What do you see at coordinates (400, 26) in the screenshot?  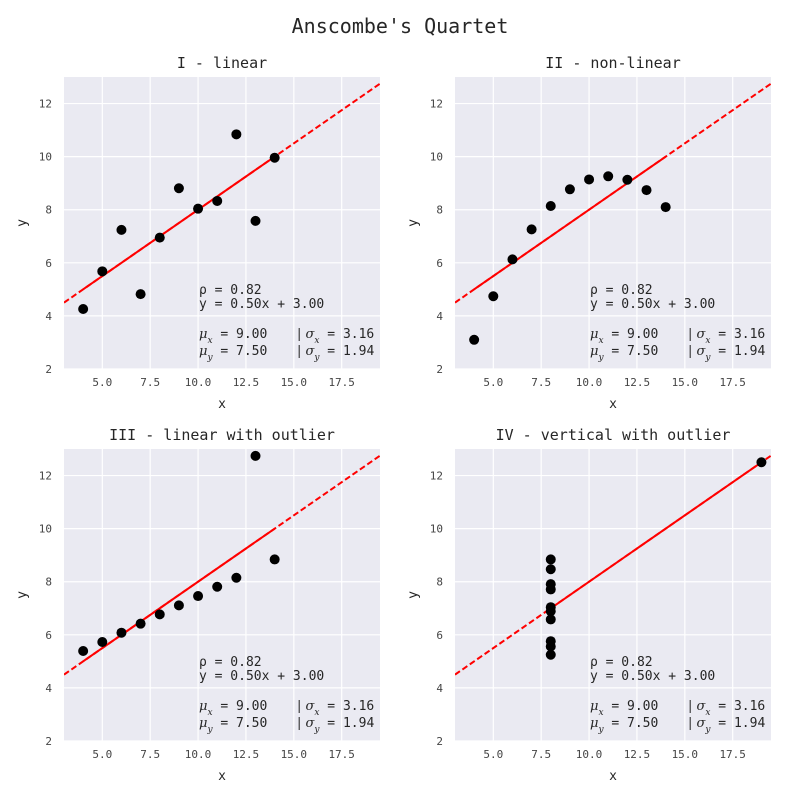 I see `figure-title: Anscombe's Quartet` at bounding box center [400, 26].